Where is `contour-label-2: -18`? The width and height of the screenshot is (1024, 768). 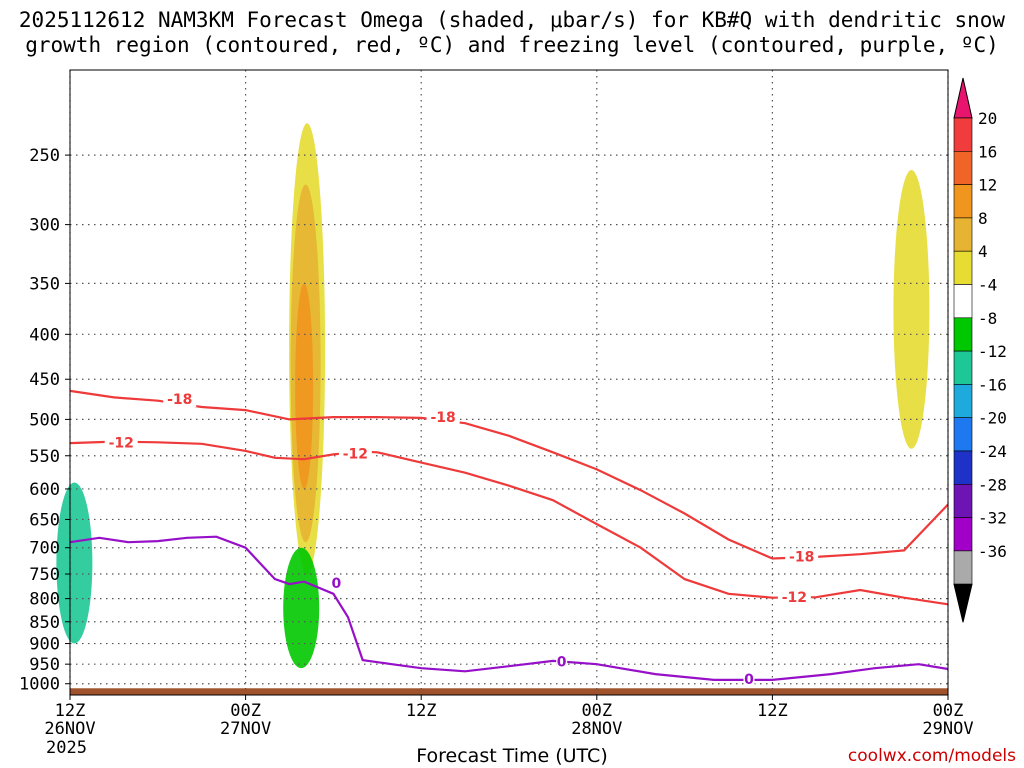 contour-label-2: -18 is located at coordinates (801, 557).